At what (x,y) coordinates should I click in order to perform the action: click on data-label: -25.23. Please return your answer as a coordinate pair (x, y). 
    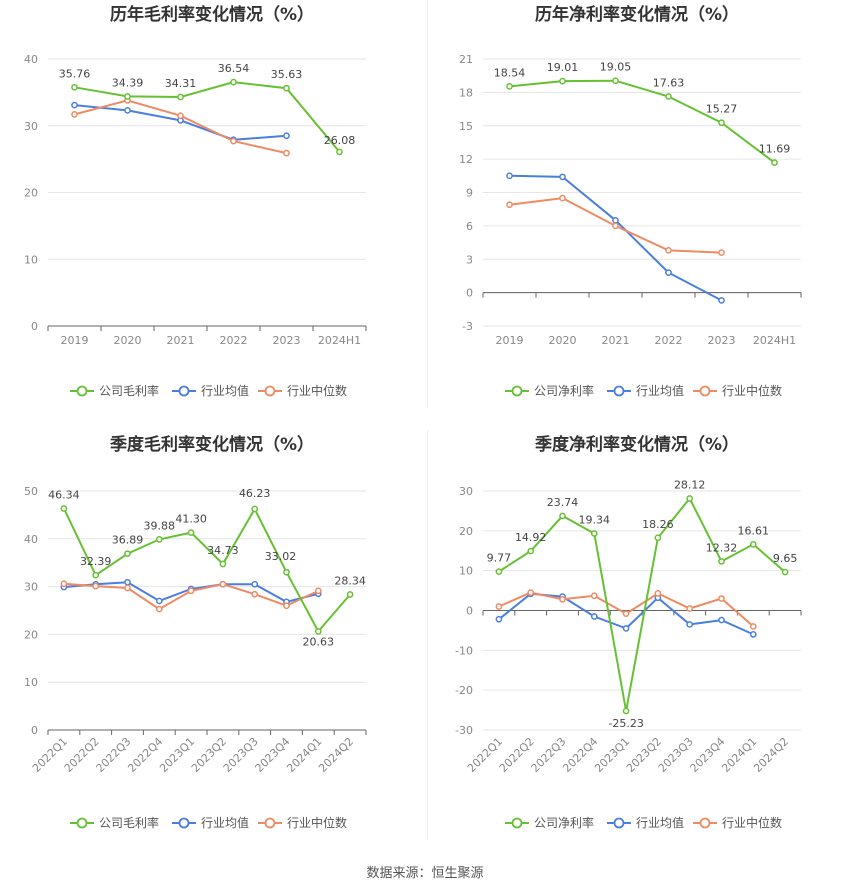
    Looking at the image, I should click on (625, 723).